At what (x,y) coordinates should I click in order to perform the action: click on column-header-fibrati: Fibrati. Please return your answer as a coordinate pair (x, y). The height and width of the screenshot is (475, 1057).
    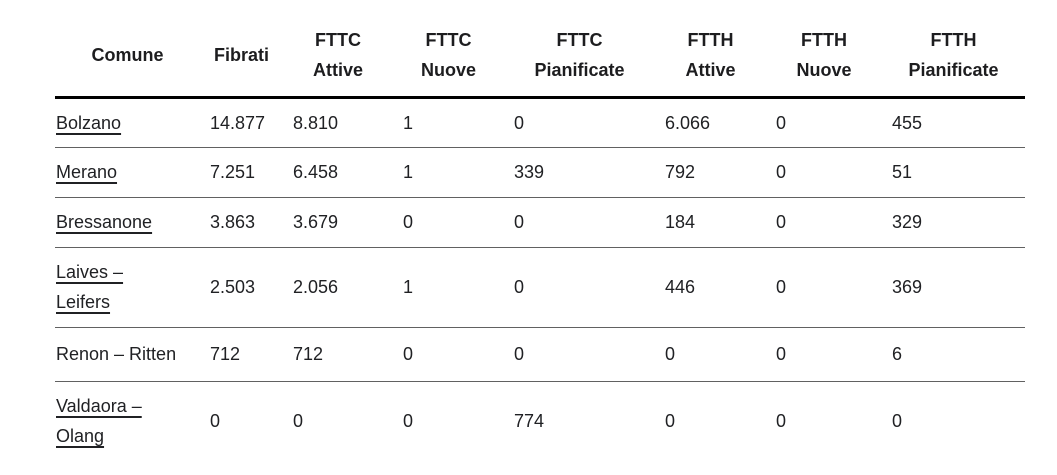
    Looking at the image, I should click on (241, 54).